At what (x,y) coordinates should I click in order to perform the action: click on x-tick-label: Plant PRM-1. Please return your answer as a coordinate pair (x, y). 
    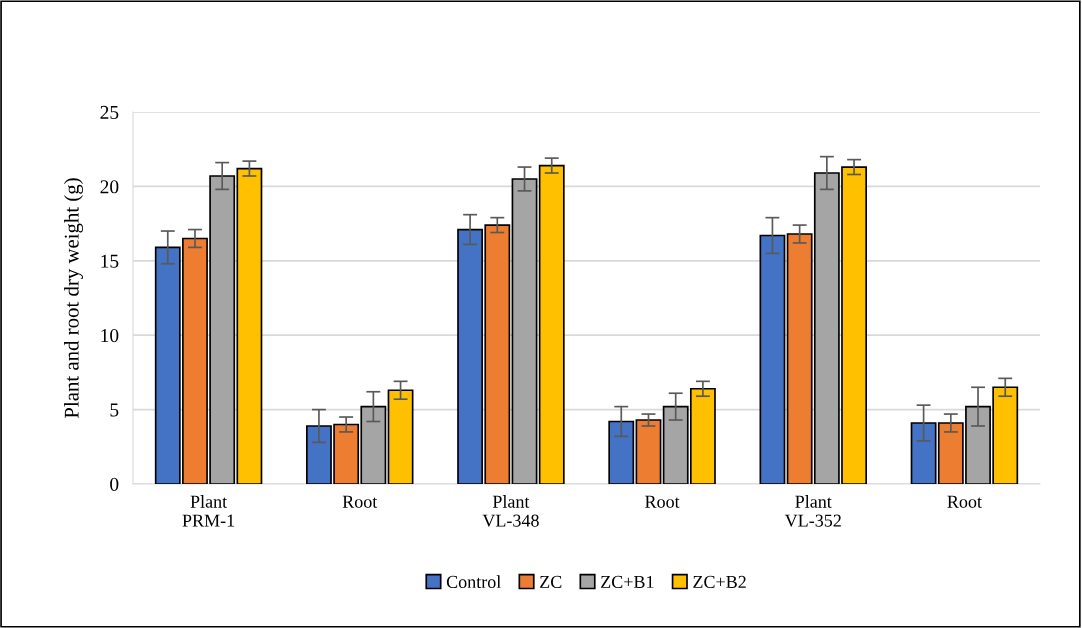
    Looking at the image, I should click on (208, 511).